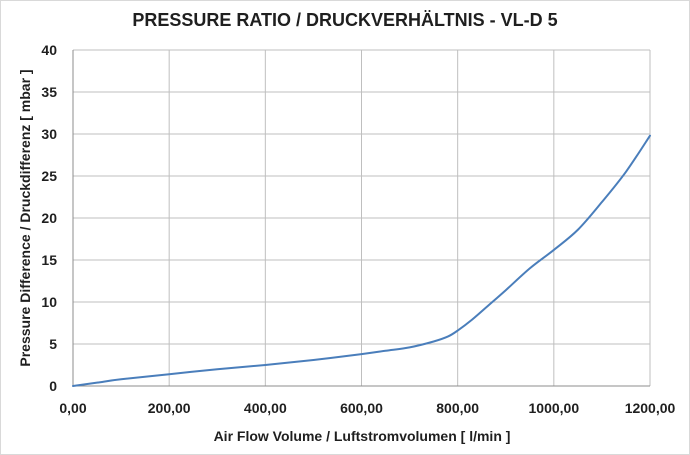  What do you see at coordinates (650, 408) in the screenshot?
I see `x-tick-label: 1200,00` at bounding box center [650, 408].